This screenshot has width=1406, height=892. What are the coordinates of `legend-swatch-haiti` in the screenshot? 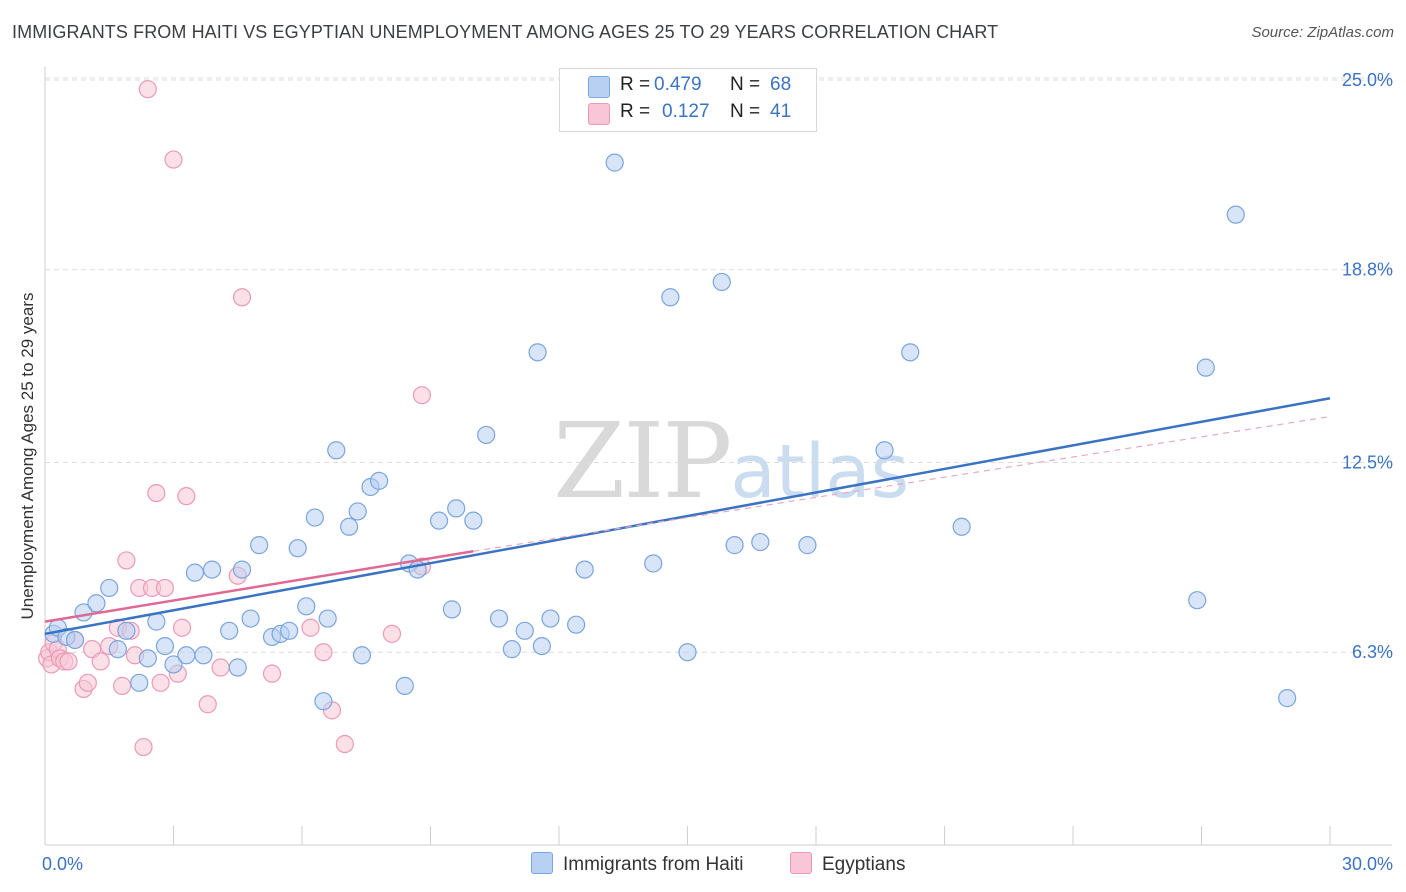 It's located at (599, 87).